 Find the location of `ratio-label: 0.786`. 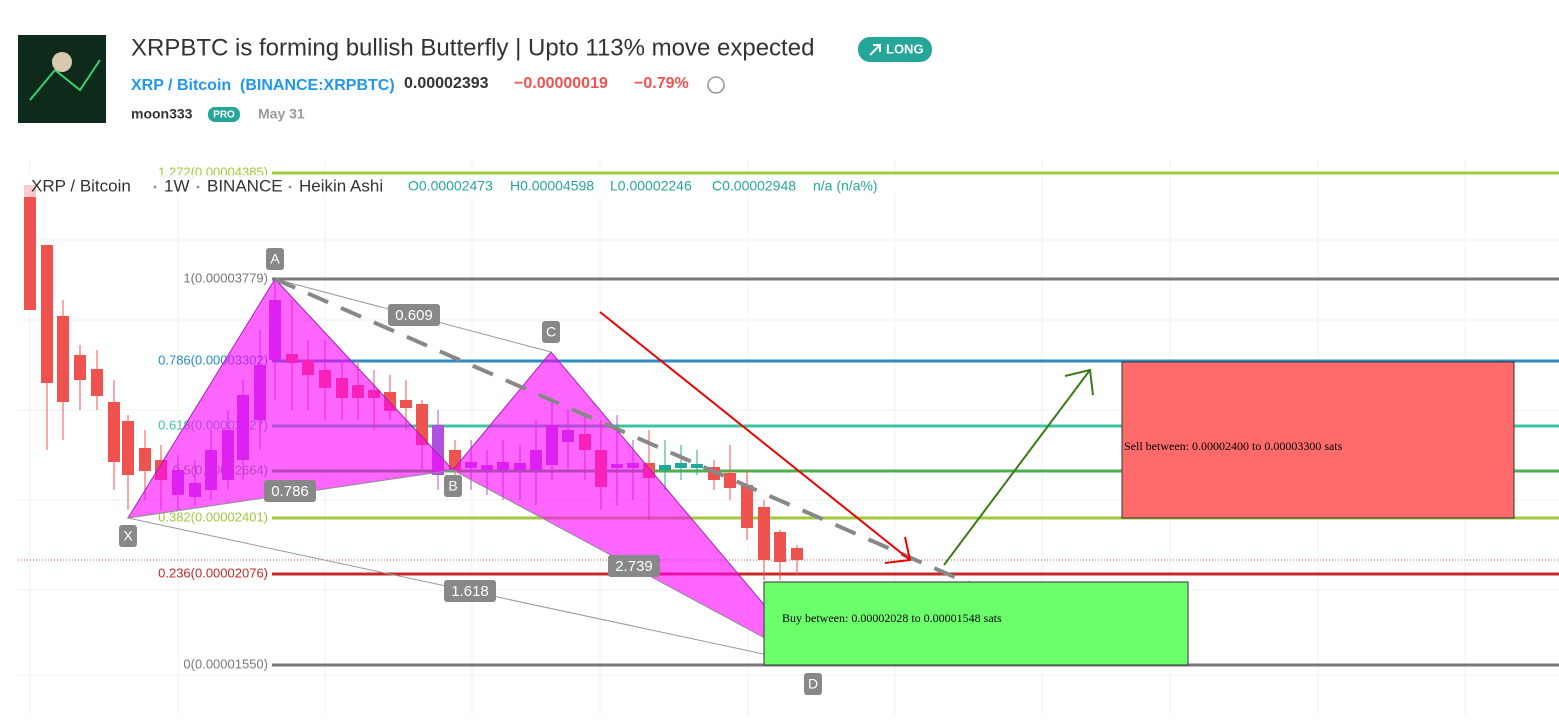

ratio-label: 0.786 is located at coordinates (290, 491).